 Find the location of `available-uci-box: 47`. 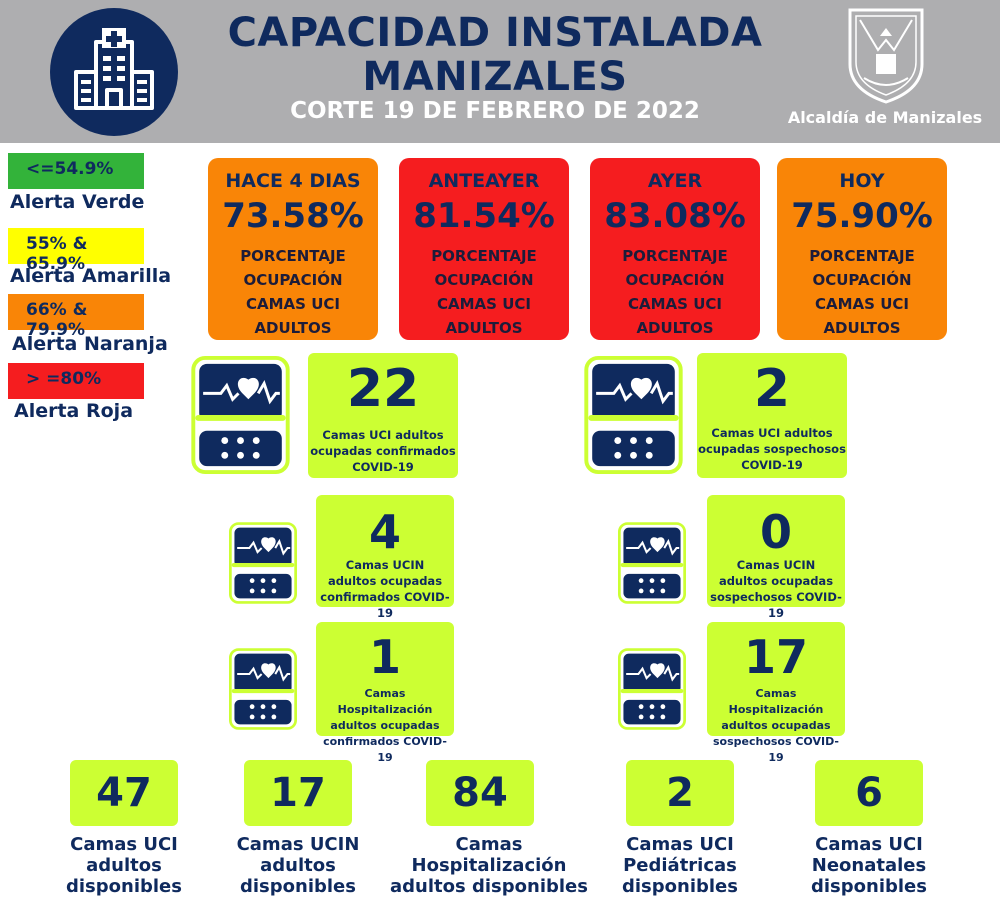

available-uci-box: 47 is located at coordinates (124, 793).